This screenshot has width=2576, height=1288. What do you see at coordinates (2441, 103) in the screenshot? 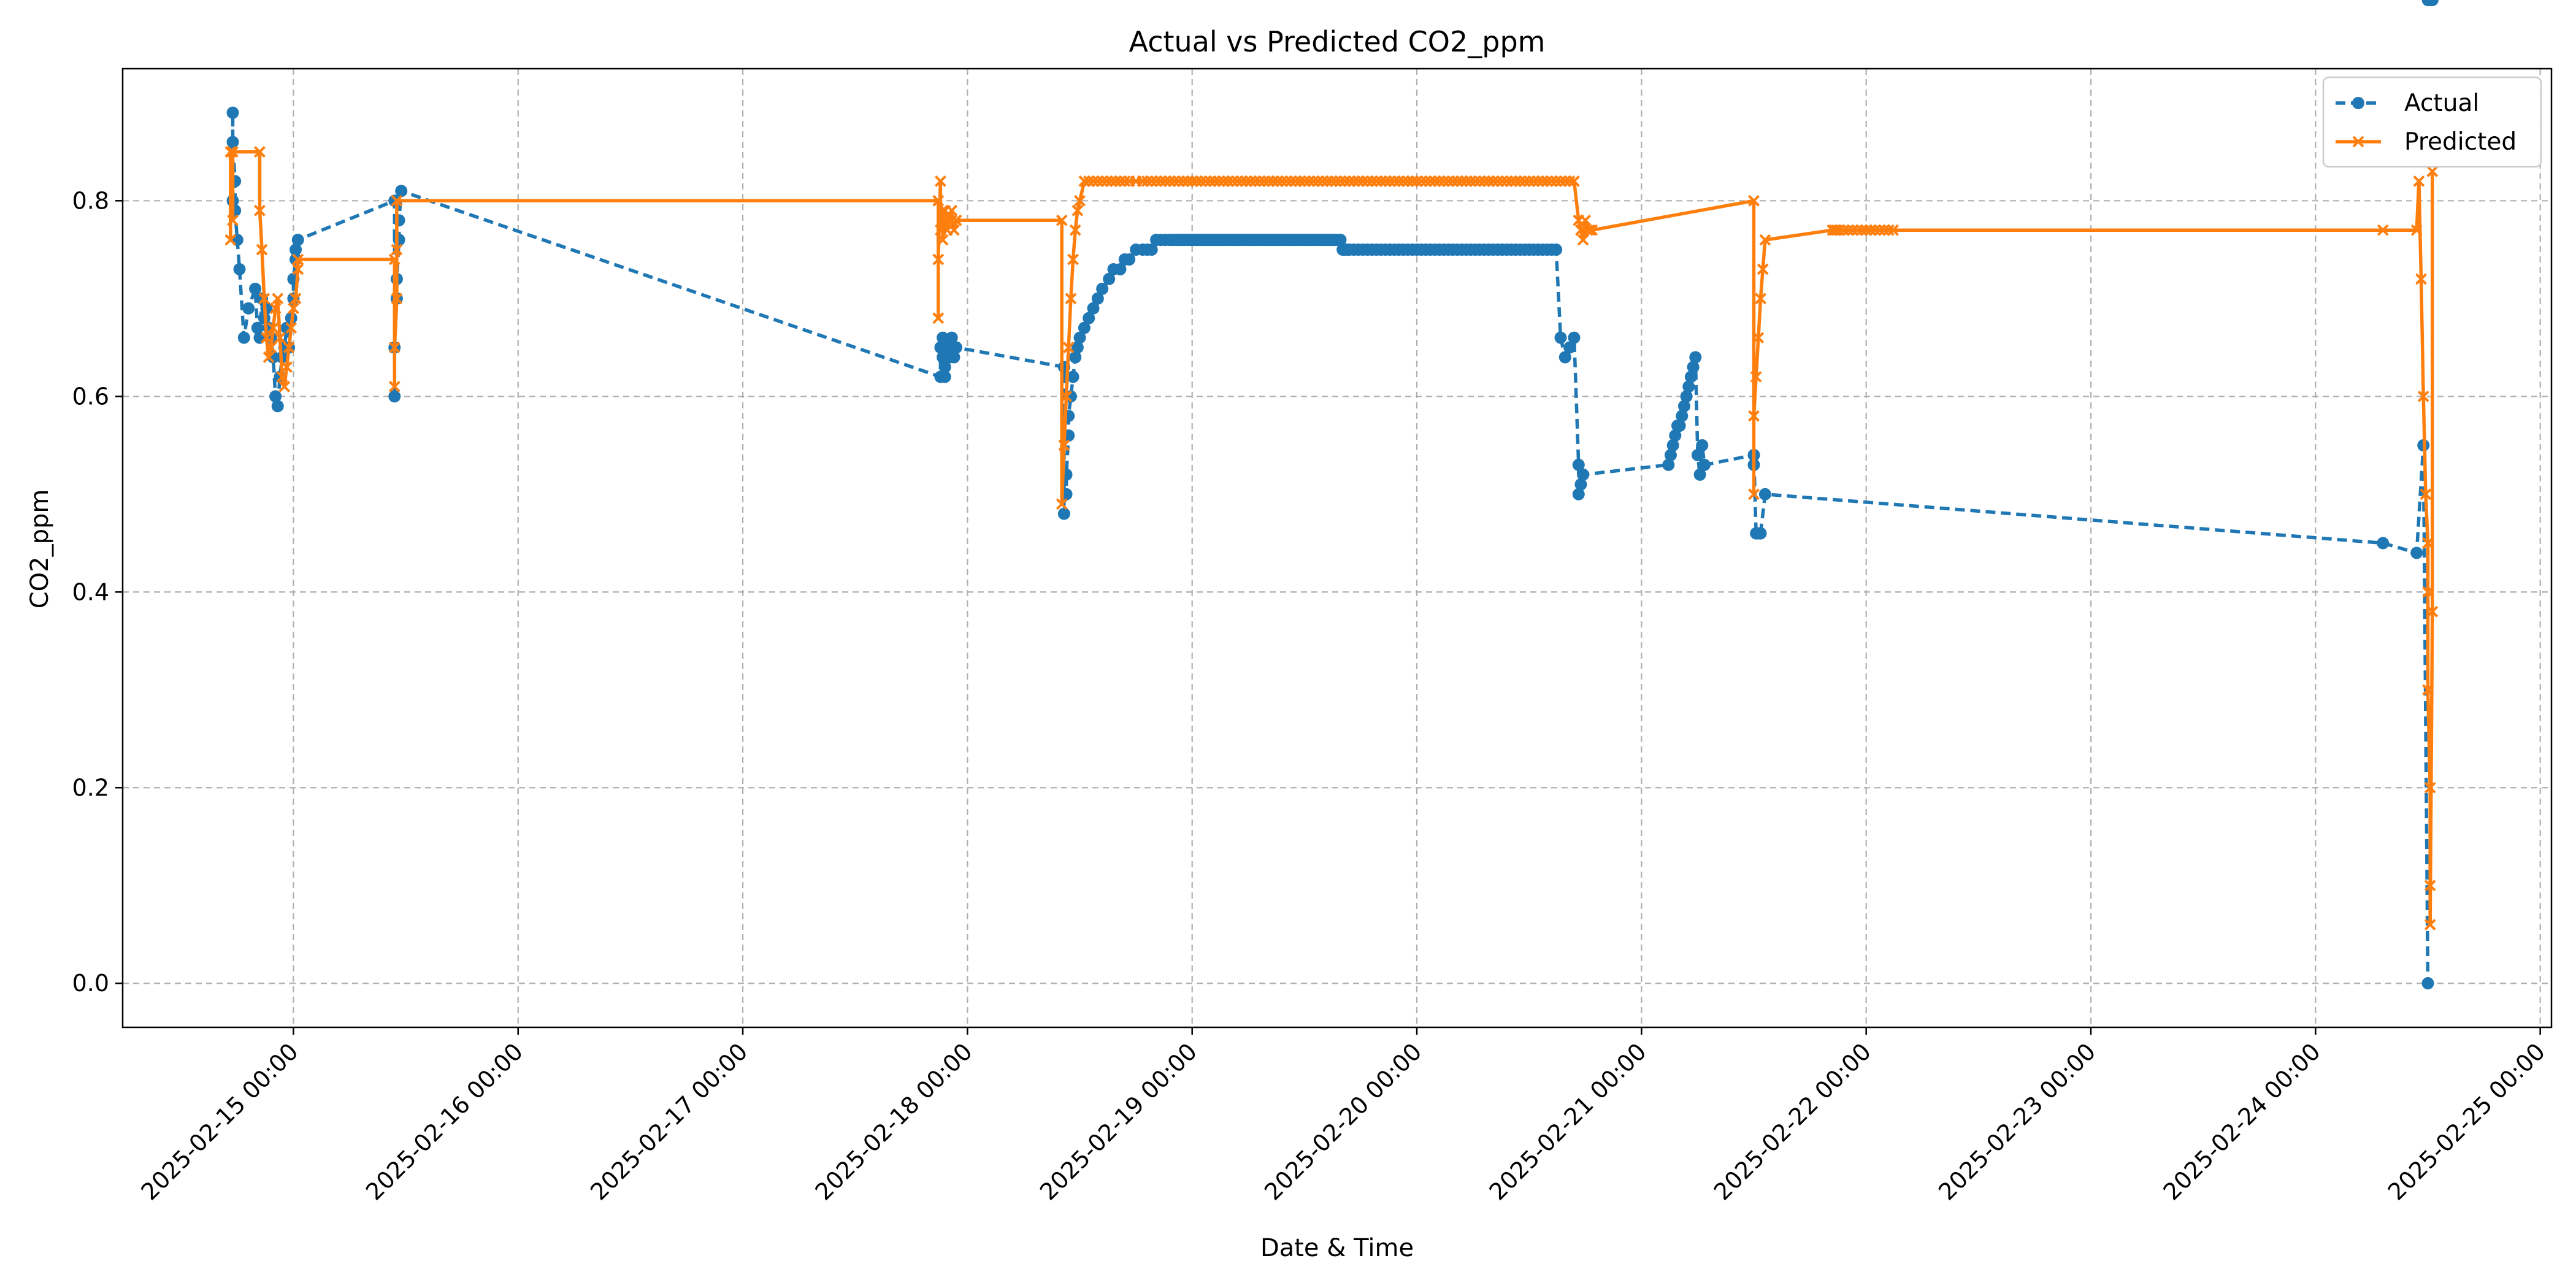
I see `legend-label: Actual` at bounding box center [2441, 103].